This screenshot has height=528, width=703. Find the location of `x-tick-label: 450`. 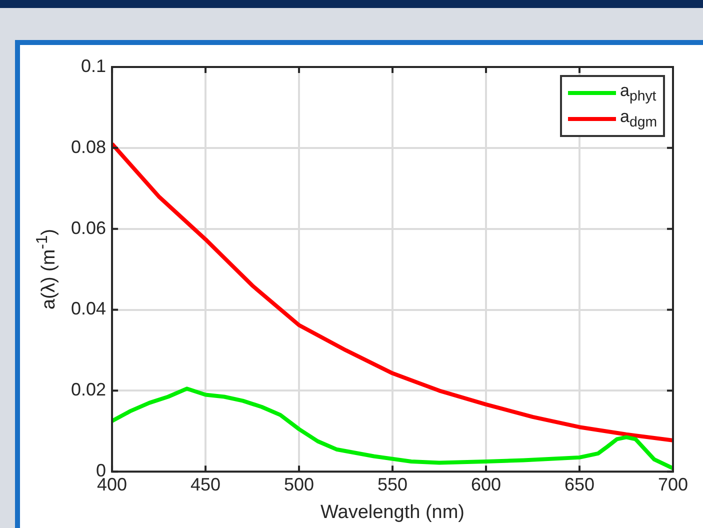

x-tick-label: 450 is located at coordinates (205, 484).